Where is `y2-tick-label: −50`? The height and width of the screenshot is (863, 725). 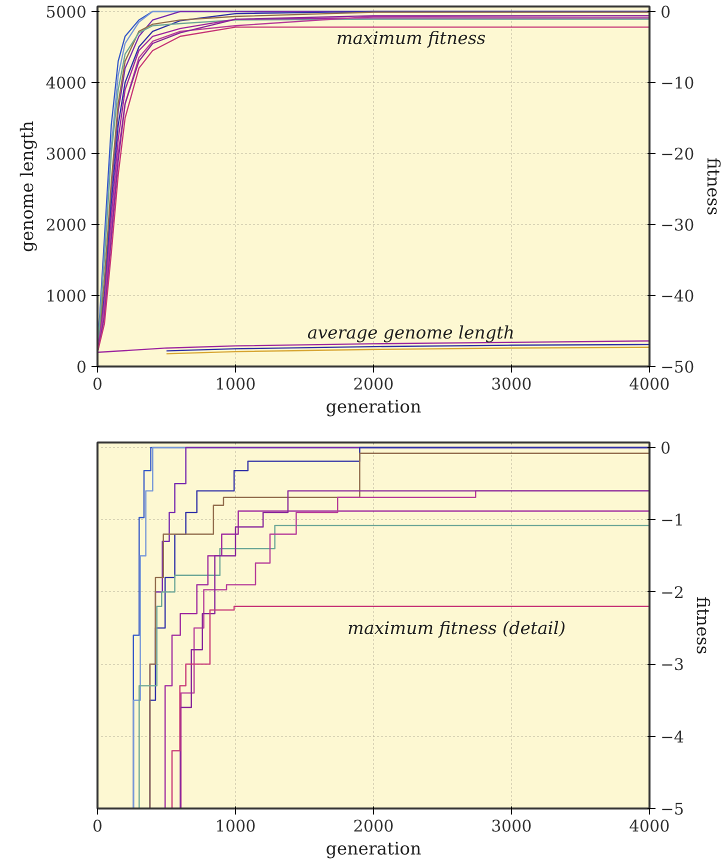 y2-tick-label: −50 is located at coordinates (677, 367).